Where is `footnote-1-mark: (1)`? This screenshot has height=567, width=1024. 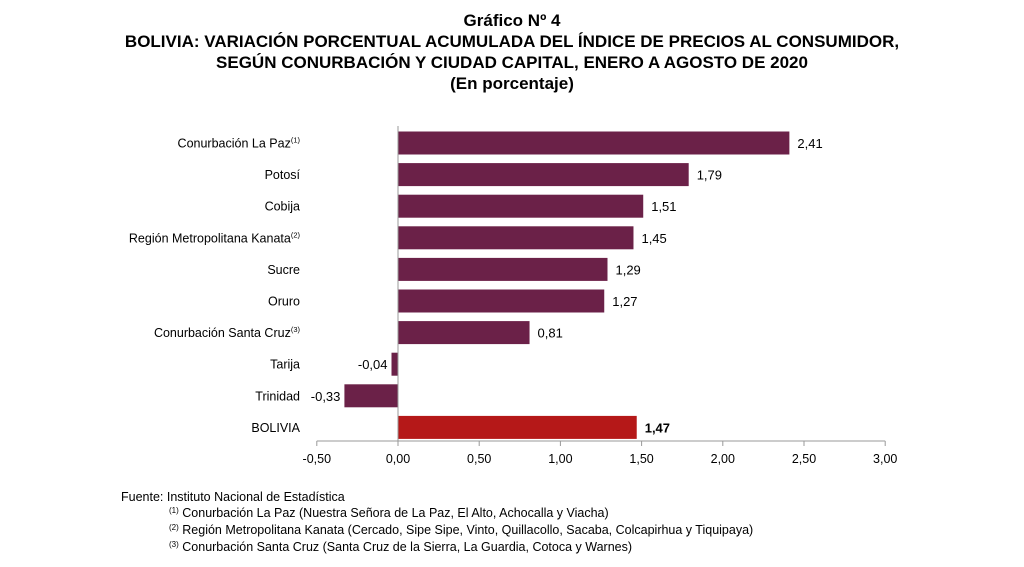 footnote-1-mark: (1) is located at coordinates (174, 510).